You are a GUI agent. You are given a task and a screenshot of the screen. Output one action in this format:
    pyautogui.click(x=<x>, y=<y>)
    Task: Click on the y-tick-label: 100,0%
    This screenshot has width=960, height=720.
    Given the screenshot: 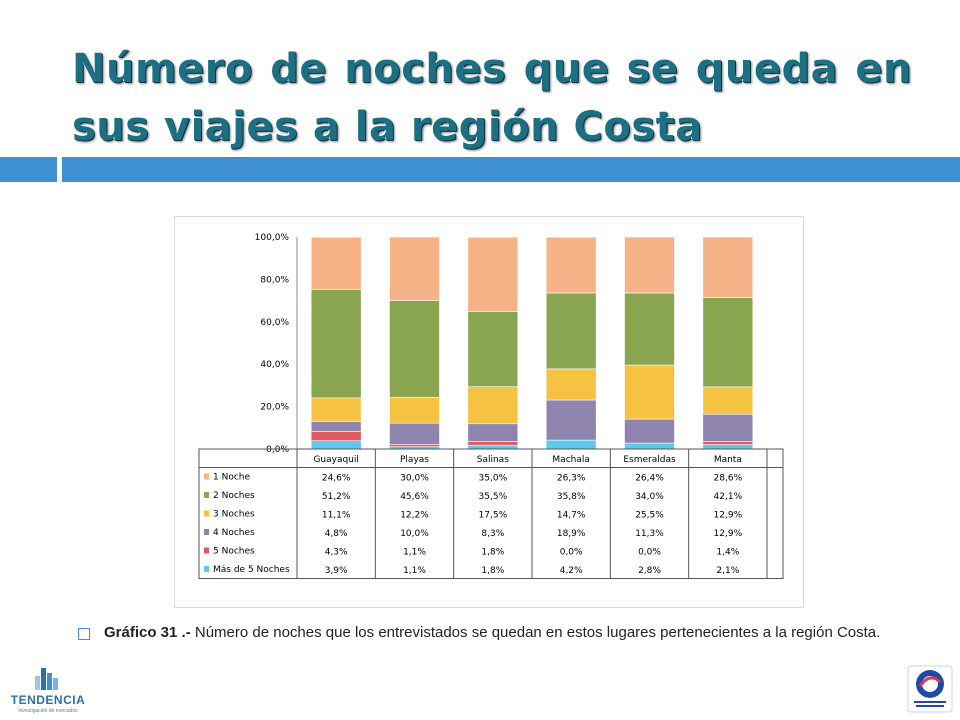 What is the action you would take?
    pyautogui.click(x=272, y=238)
    